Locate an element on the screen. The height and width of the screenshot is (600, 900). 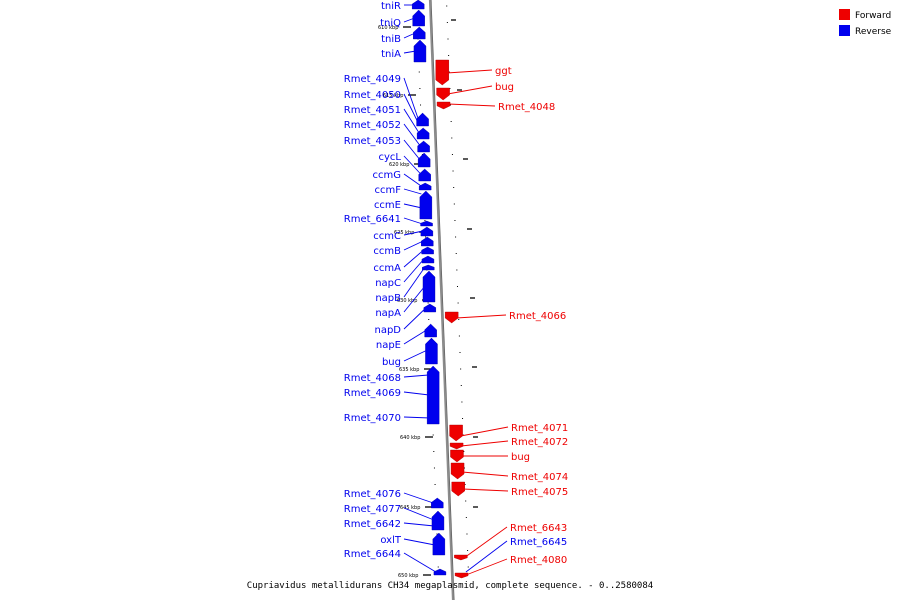
gene-label-forward: Rmet_4075 is located at coordinates (539, 492).